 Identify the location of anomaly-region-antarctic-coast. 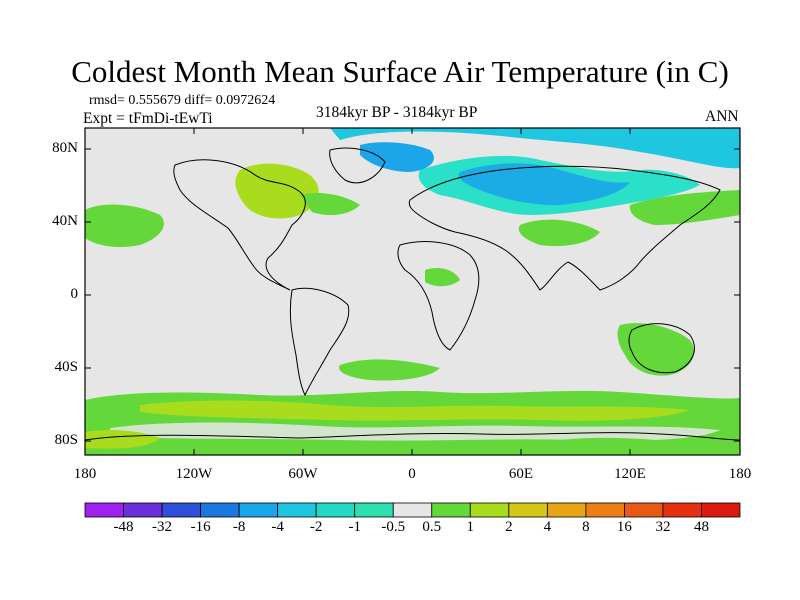
(625, 445).